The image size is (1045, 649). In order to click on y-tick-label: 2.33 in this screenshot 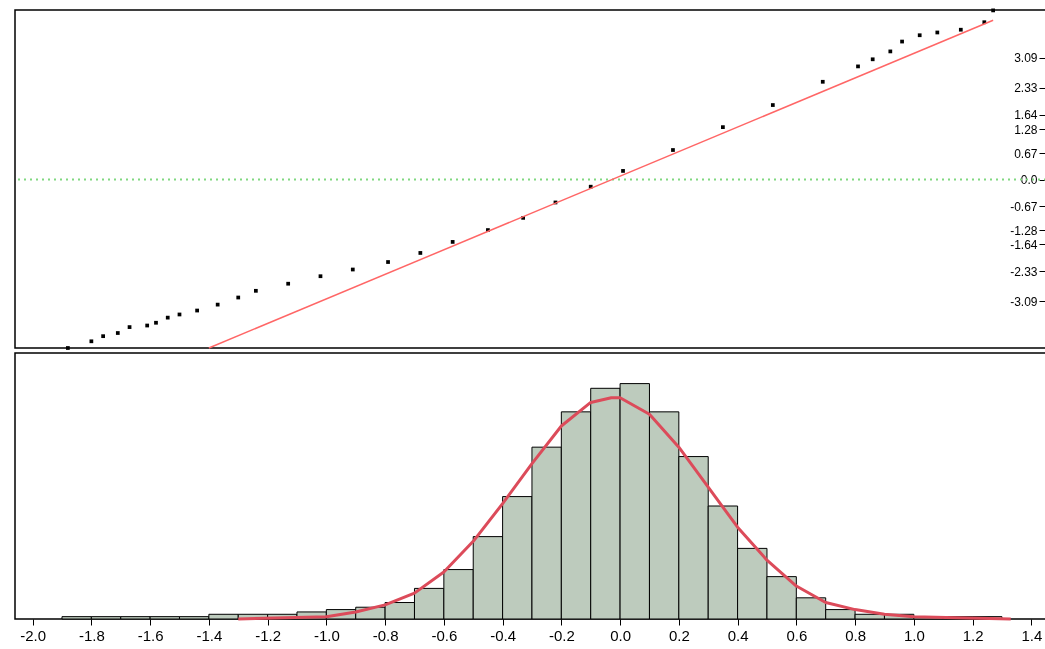, I will do `click(1026, 88)`.